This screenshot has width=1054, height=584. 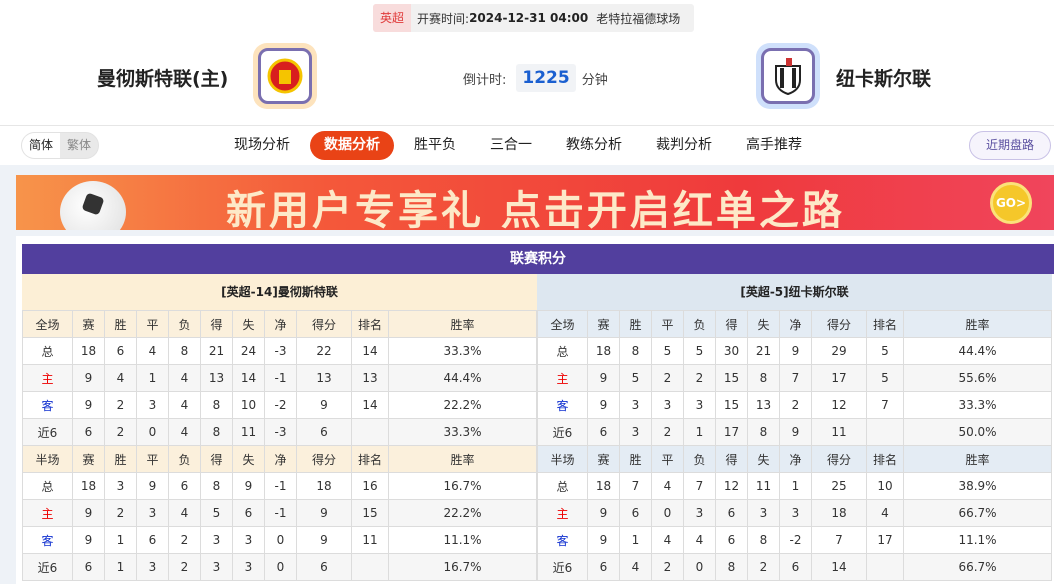 I want to click on home-standings-title: [英超-14]曼彻斯特联, so click(x=279, y=292).